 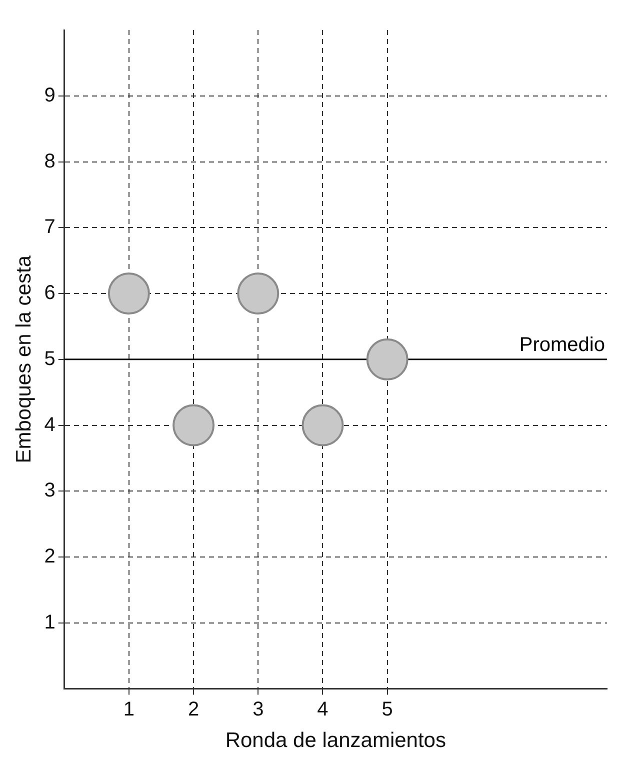 I want to click on y-tick-label: 5, so click(x=50, y=359).